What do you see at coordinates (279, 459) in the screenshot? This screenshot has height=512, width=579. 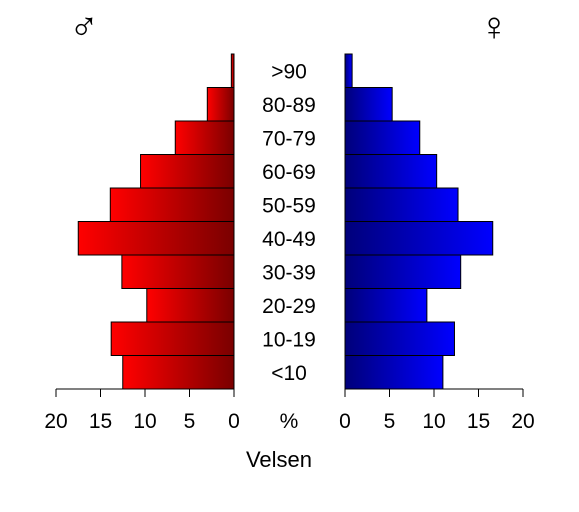 I see `x-axis-title: Velsen` at bounding box center [279, 459].